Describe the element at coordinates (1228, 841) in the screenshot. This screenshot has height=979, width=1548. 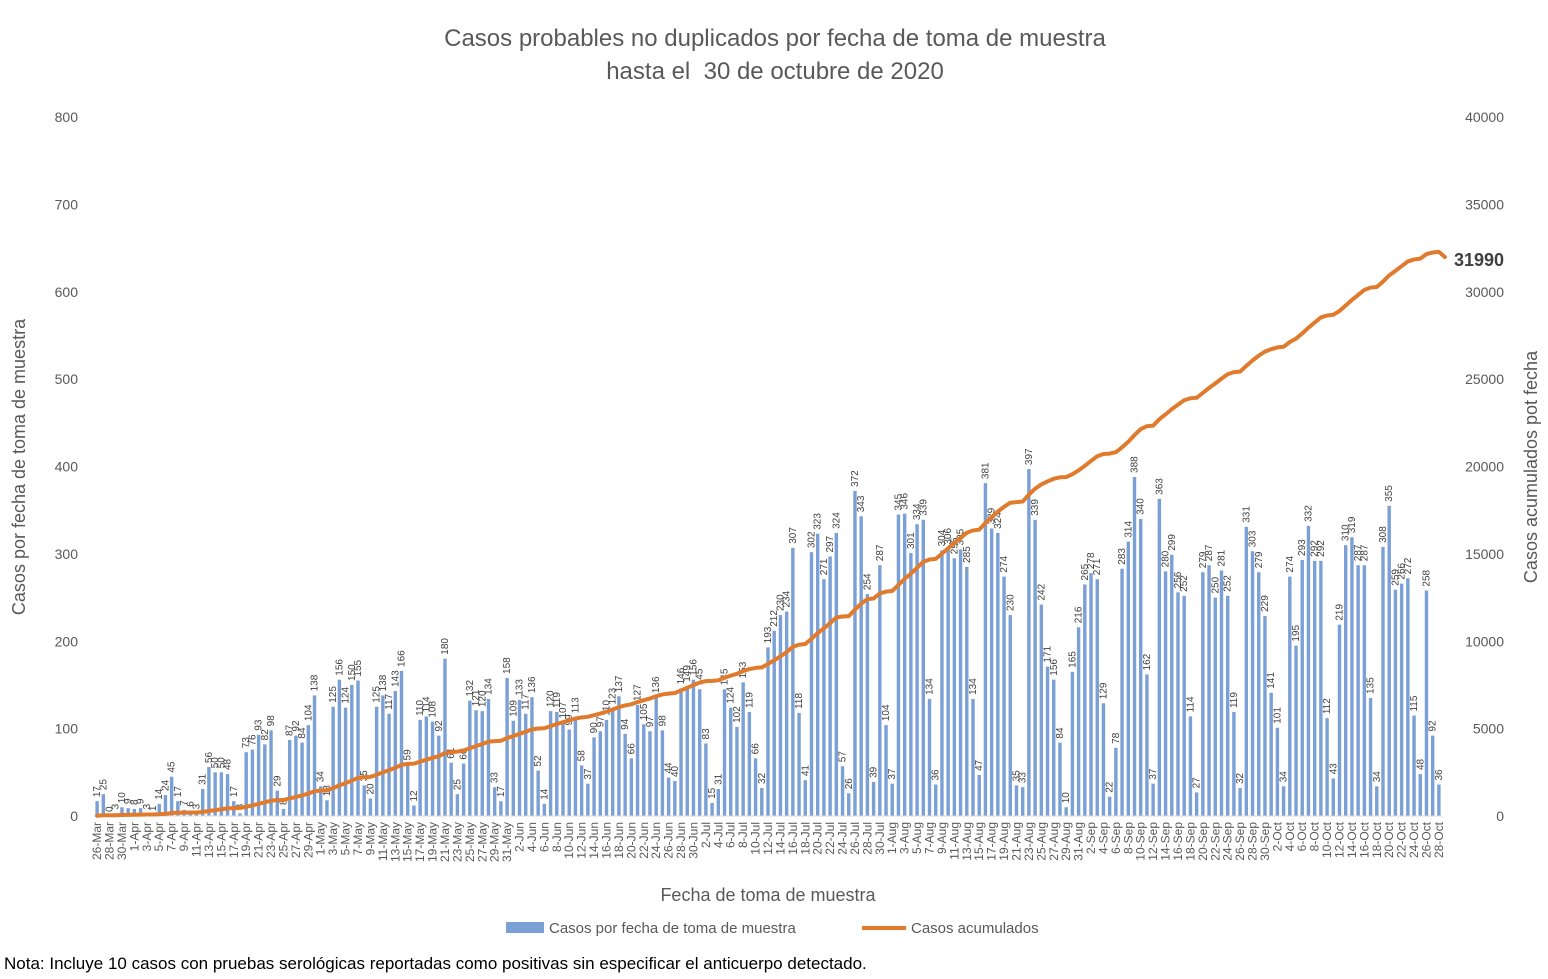
I see `x-tick-label: 24-Sep` at that location.